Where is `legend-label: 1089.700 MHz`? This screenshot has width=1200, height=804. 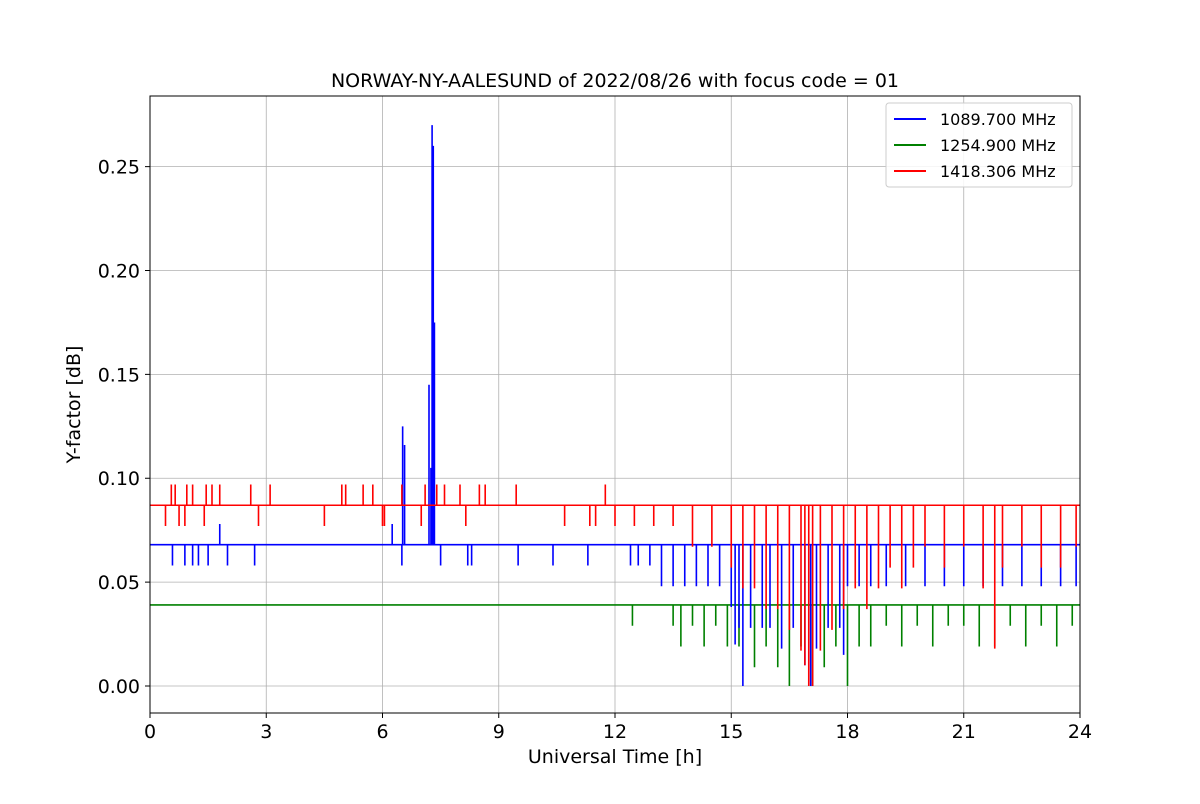
legend-label: 1089.700 MHz is located at coordinates (998, 119).